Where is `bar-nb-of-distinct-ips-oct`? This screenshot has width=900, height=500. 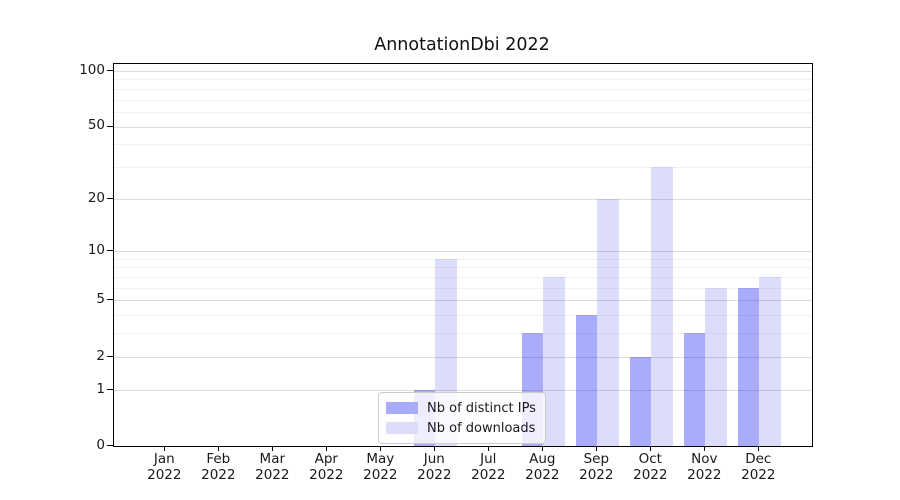 bar-nb-of-distinct-ips-oct is located at coordinates (640, 401).